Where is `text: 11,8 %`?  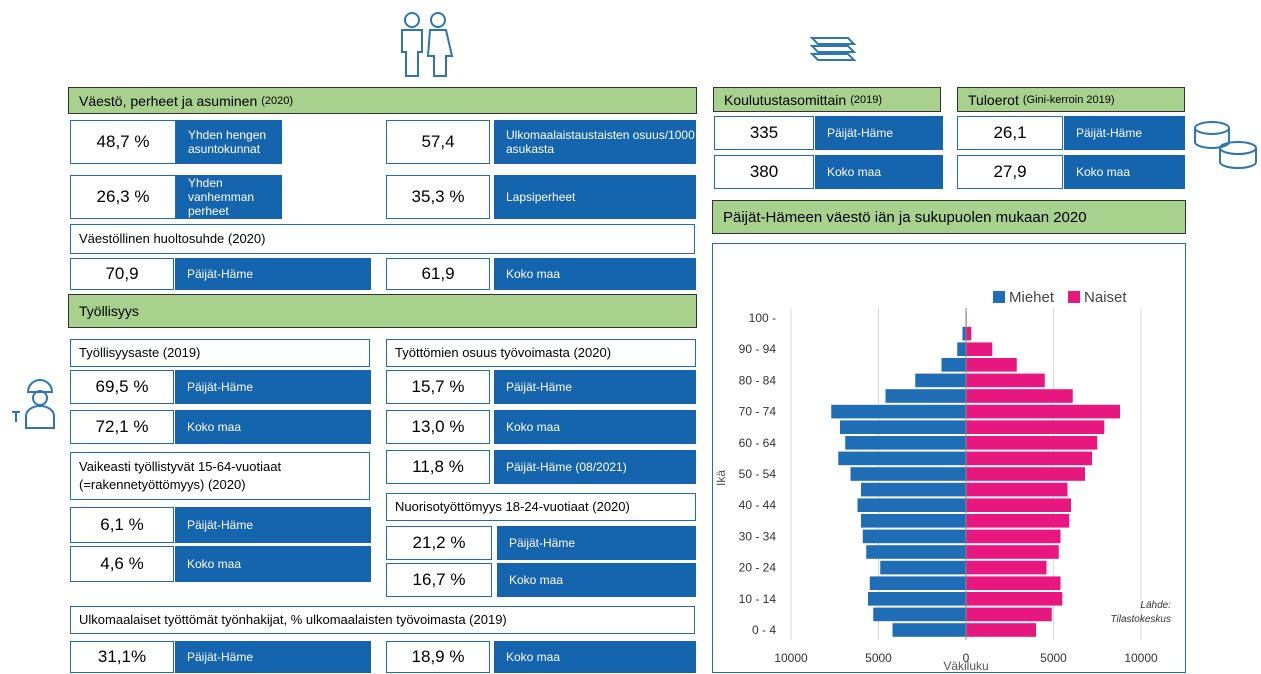 text: 11,8 % is located at coordinates (438, 466).